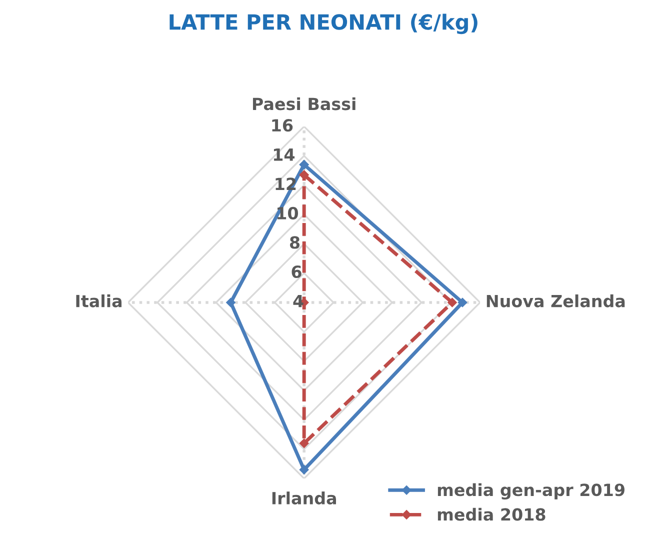 Image resolution: width=647 pixels, height=550 pixels. I want to click on y-tick-label: 14, so click(284, 154).